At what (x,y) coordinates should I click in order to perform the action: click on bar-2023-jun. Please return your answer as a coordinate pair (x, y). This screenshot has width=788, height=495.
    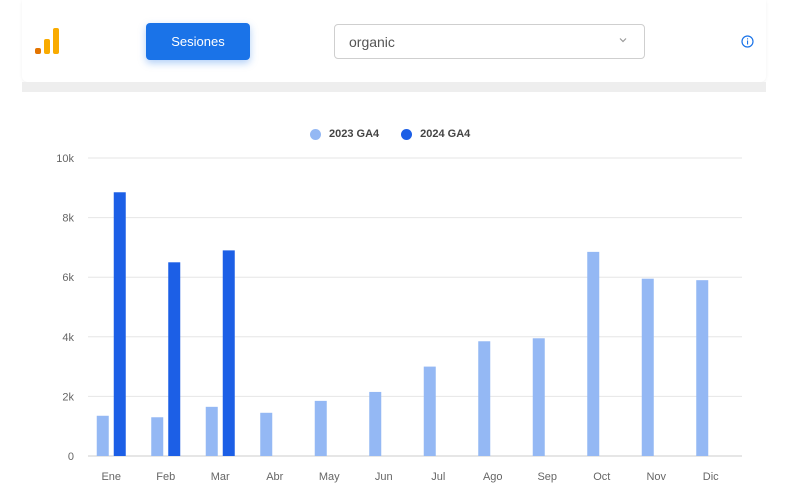
    Looking at the image, I should click on (375, 423).